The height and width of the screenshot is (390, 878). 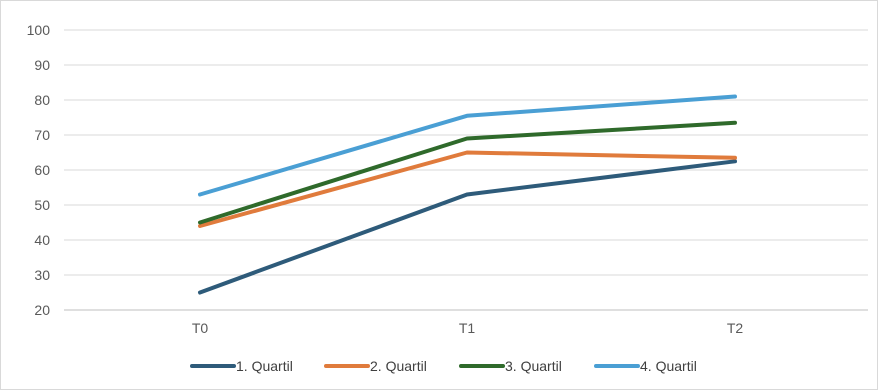 What do you see at coordinates (42, 310) in the screenshot?
I see `y-tick-label: 20` at bounding box center [42, 310].